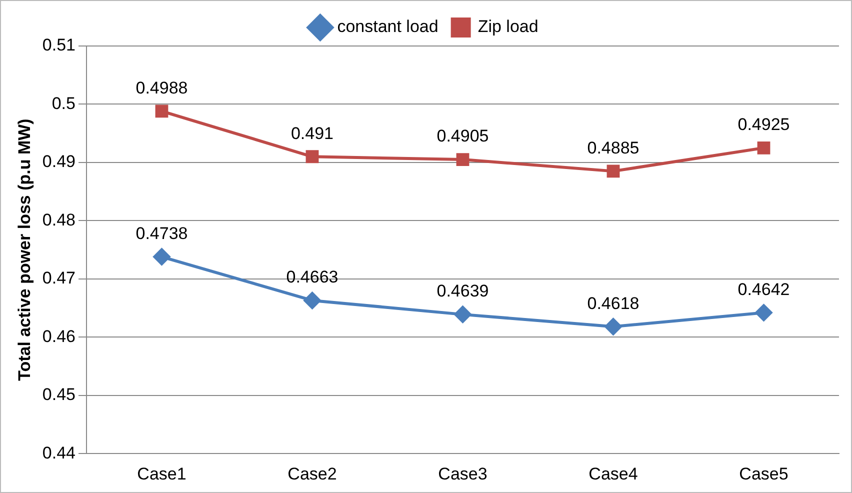  I want to click on y-tick-label: 0.44, so click(59, 452).